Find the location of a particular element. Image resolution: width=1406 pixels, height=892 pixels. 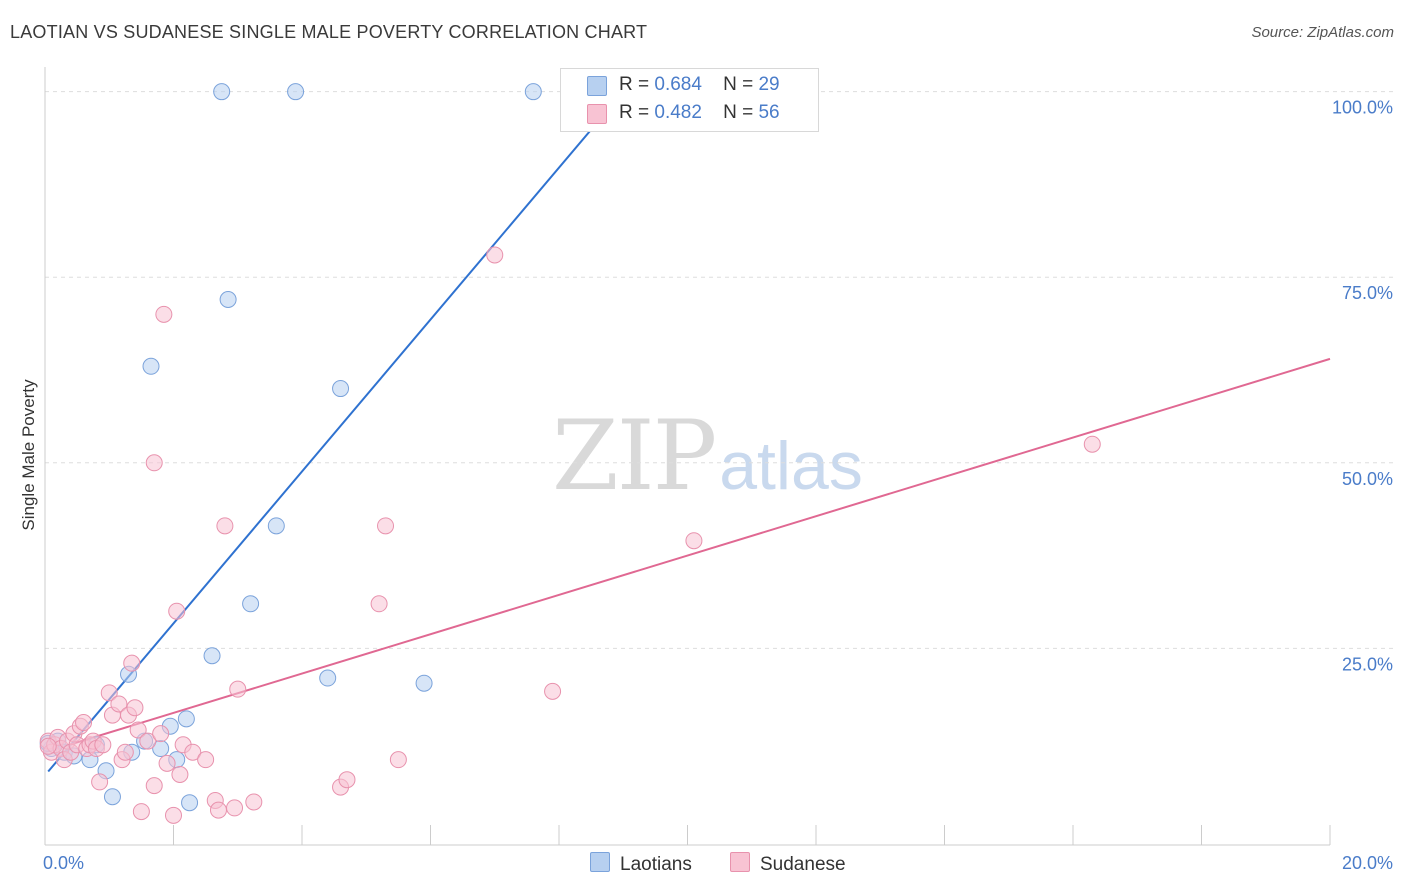

legend-n-value-laotians: 29 is located at coordinates (769, 84).